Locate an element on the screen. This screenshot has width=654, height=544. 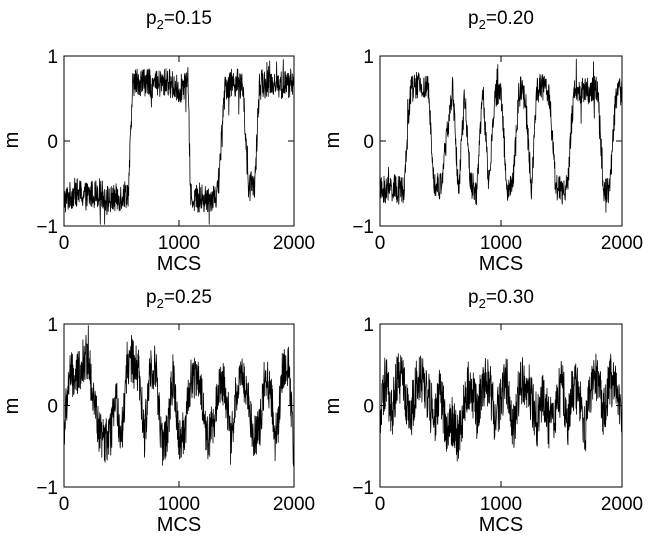
panel-title: p2=0.25 is located at coordinates (179, 299).